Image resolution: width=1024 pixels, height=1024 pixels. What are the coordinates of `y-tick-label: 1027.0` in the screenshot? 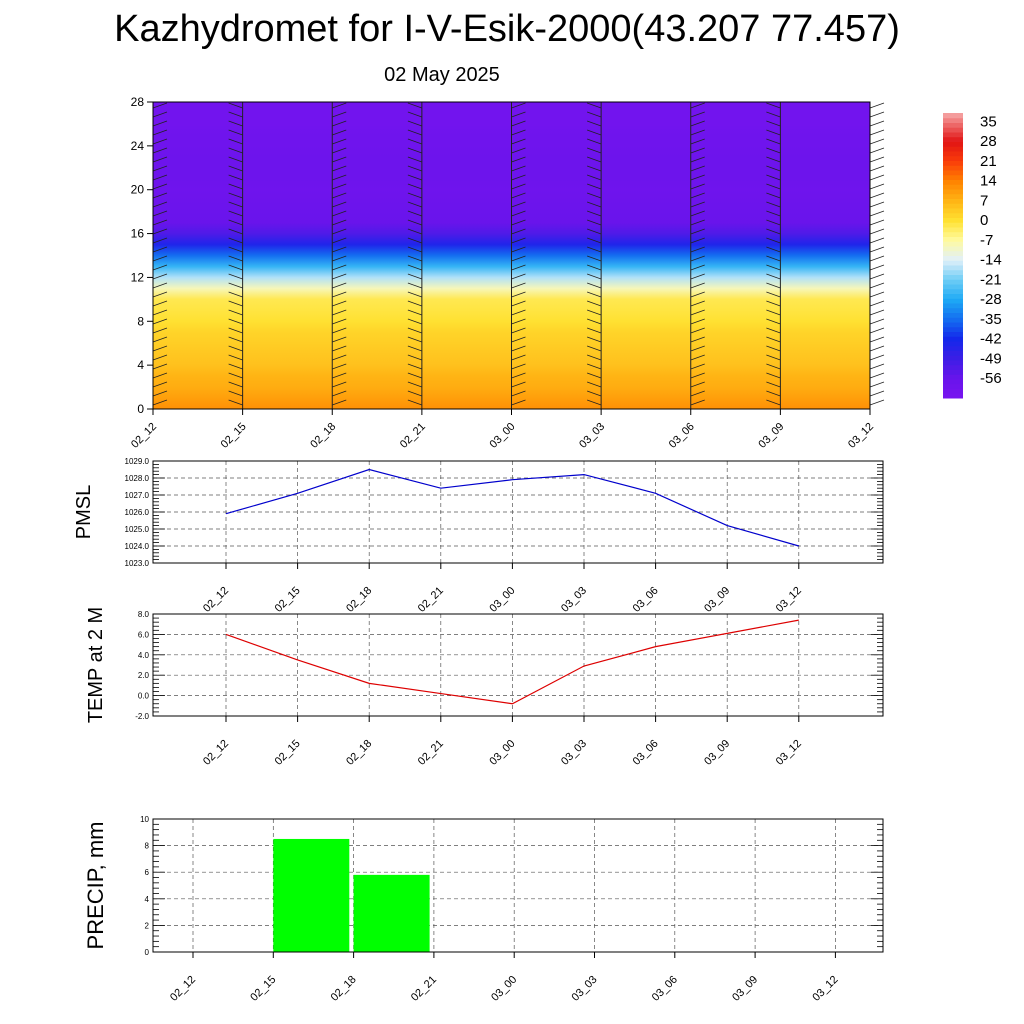 It's located at (137, 495).